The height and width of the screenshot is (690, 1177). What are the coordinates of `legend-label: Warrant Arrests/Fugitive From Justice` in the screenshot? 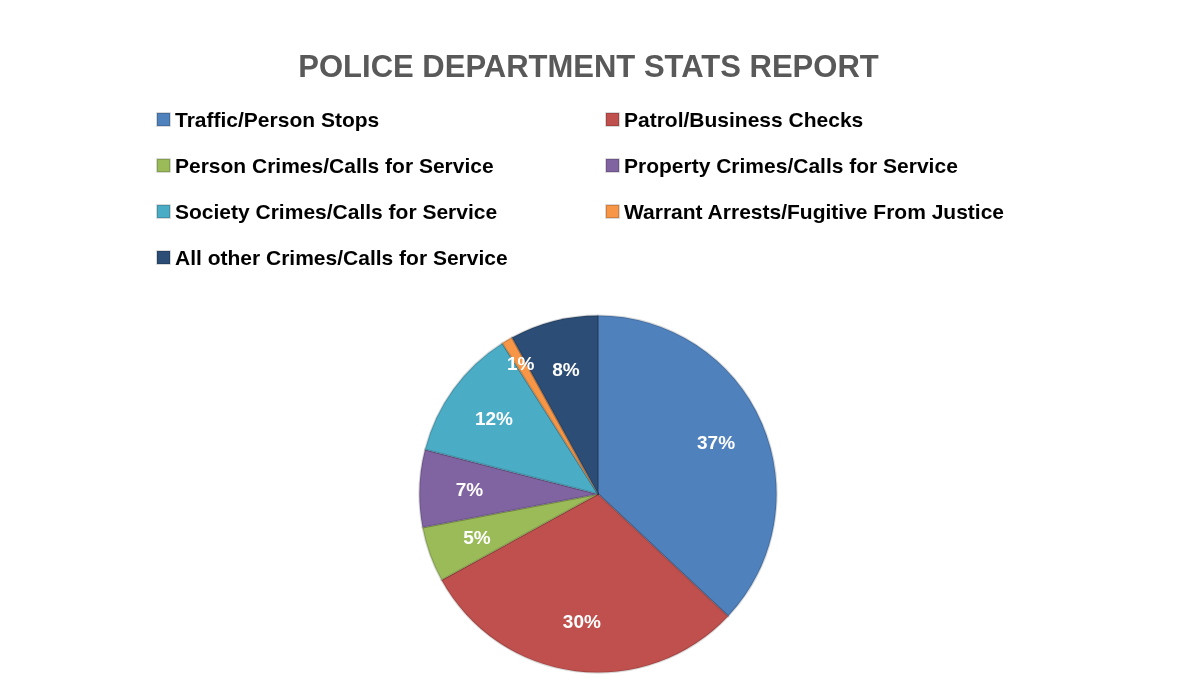 It's located at (814, 211).